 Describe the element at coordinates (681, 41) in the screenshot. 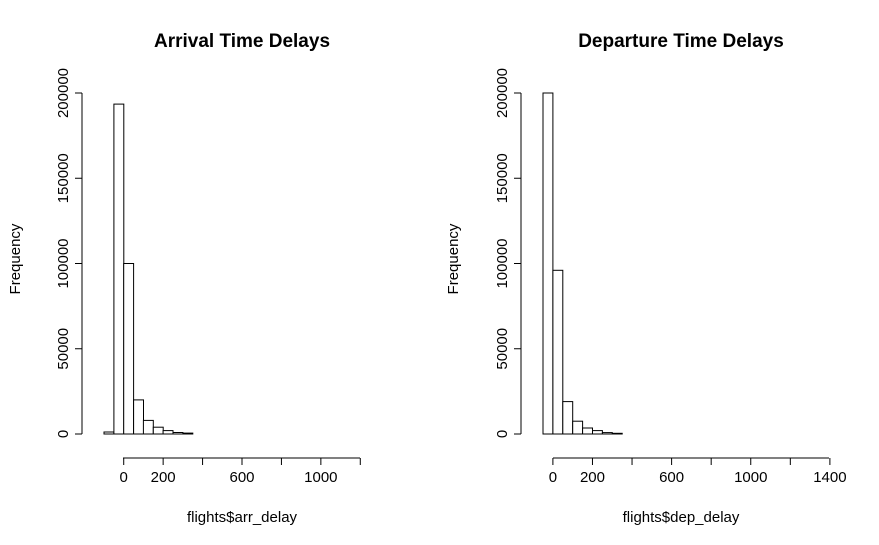

I see `chart-title: Departure Time Delays` at that location.